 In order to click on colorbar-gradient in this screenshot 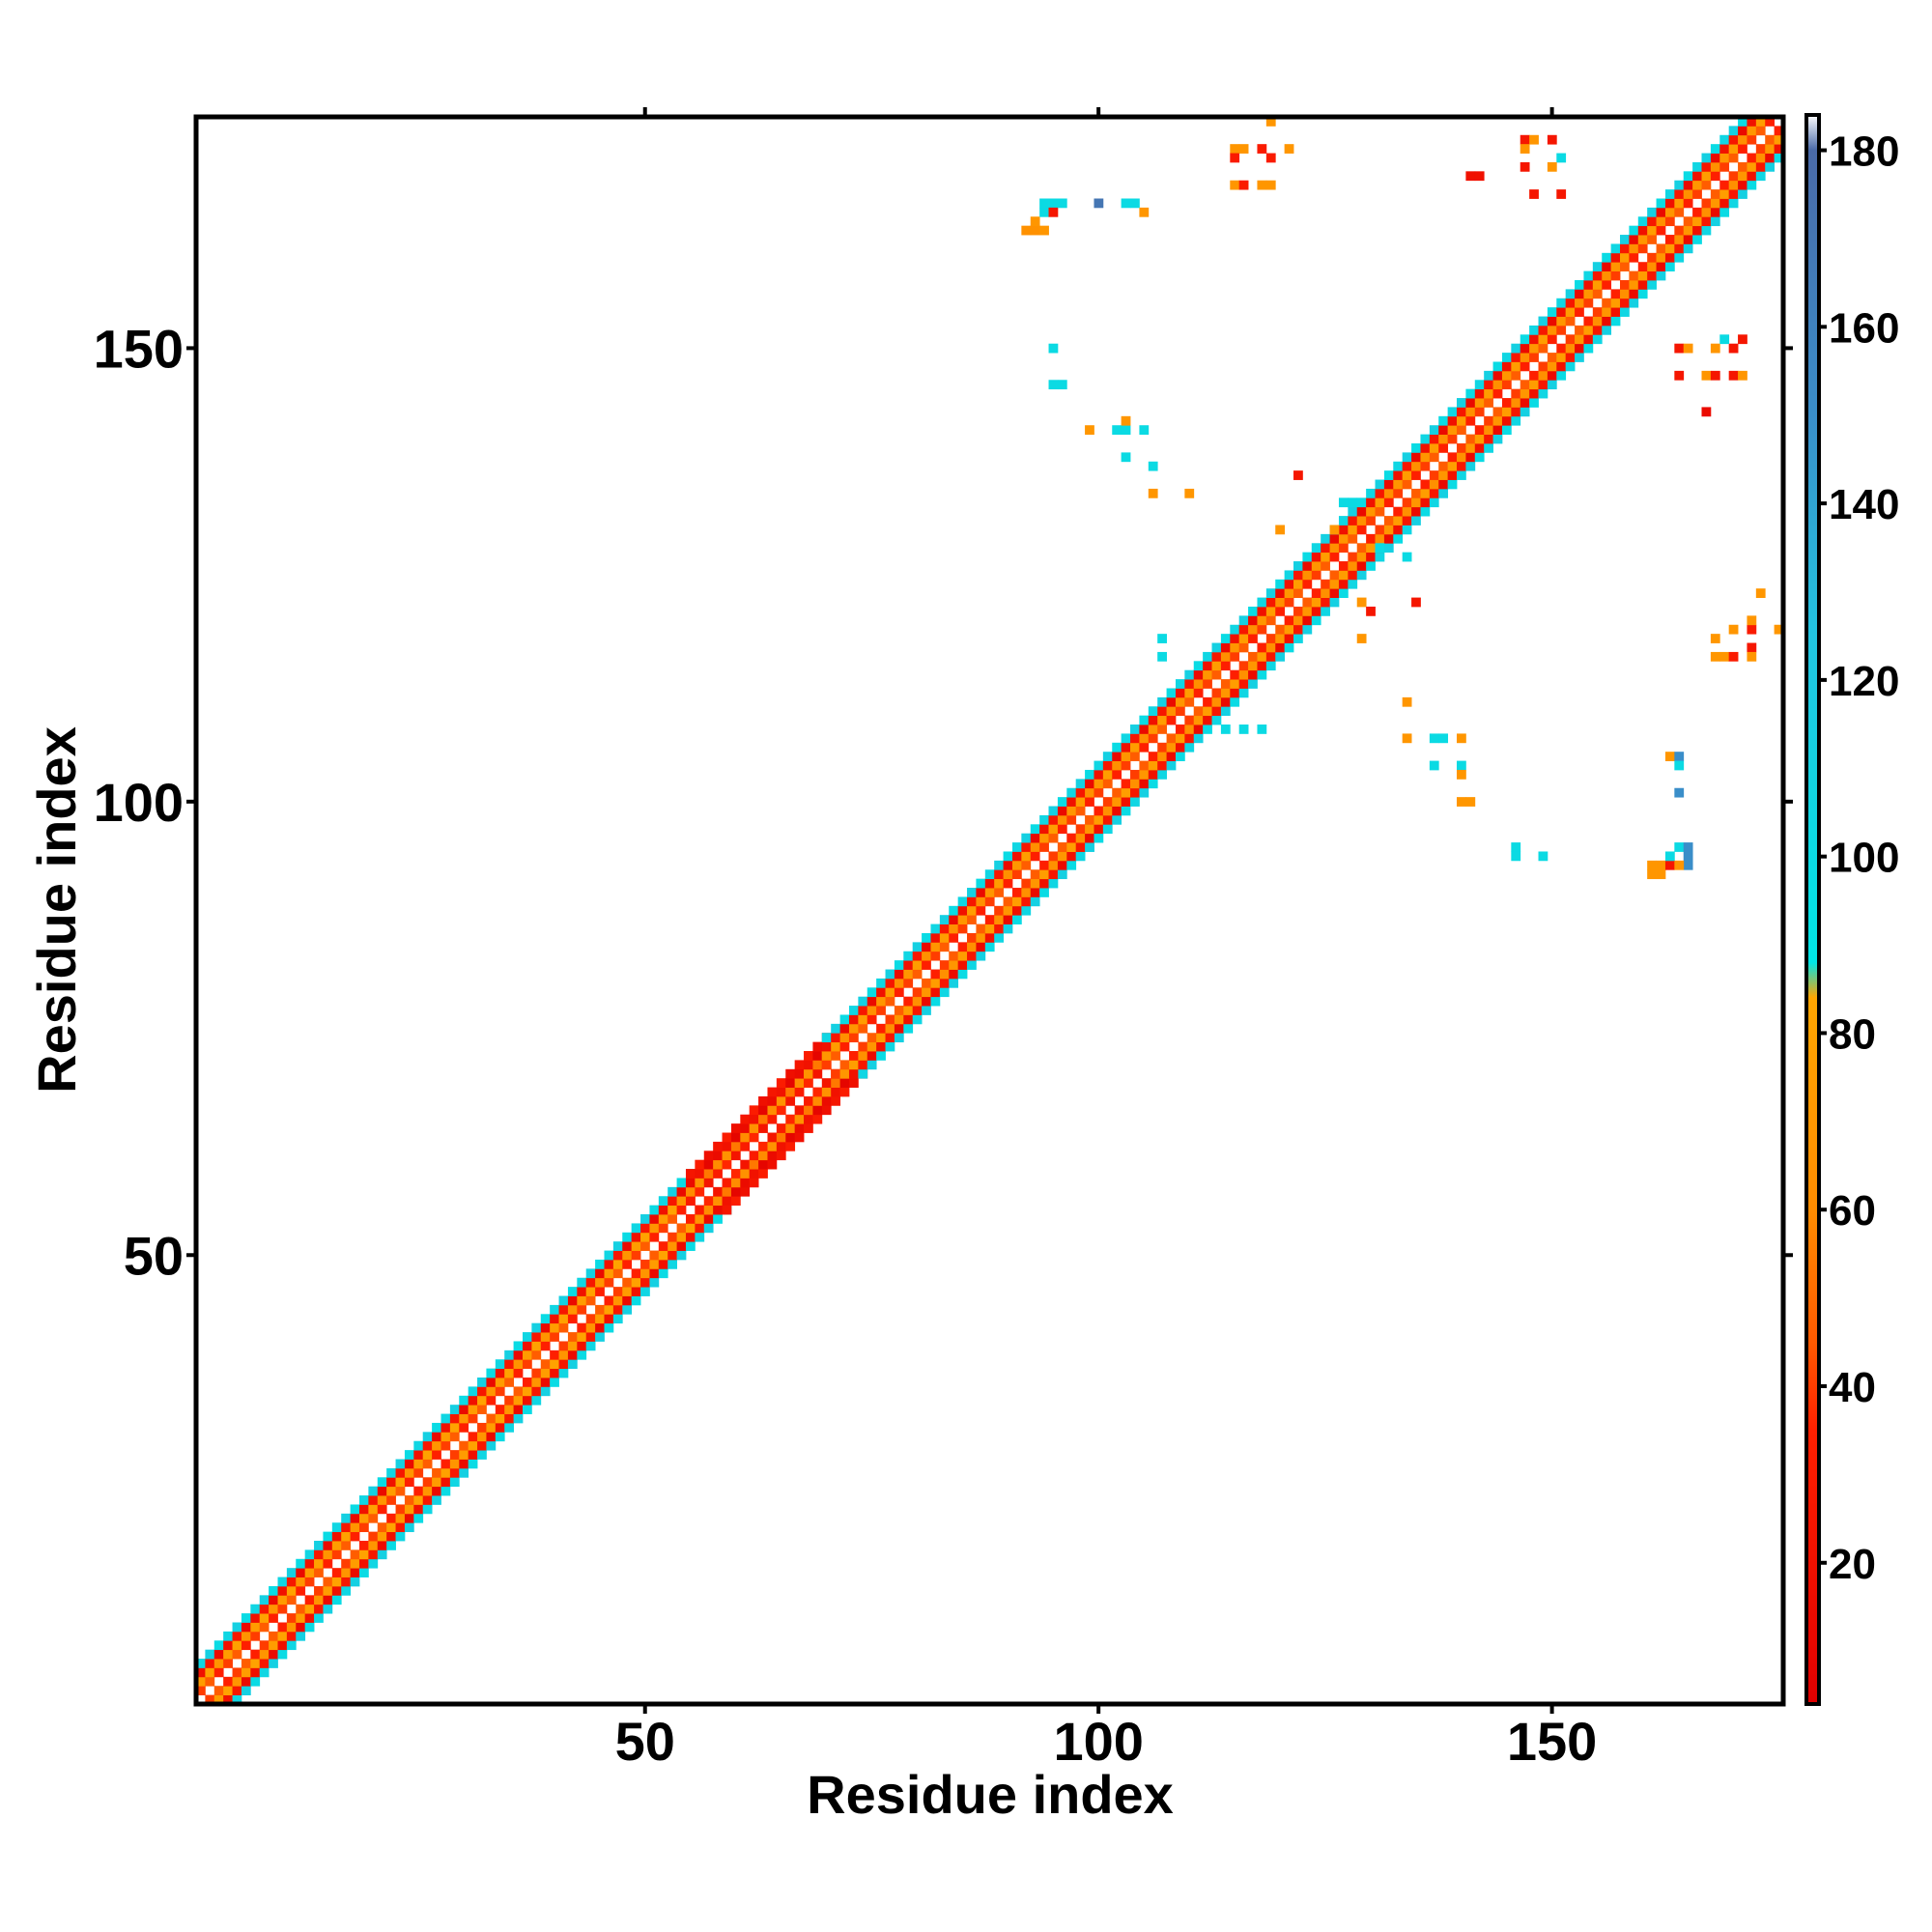, I will do `click(1812, 909)`.